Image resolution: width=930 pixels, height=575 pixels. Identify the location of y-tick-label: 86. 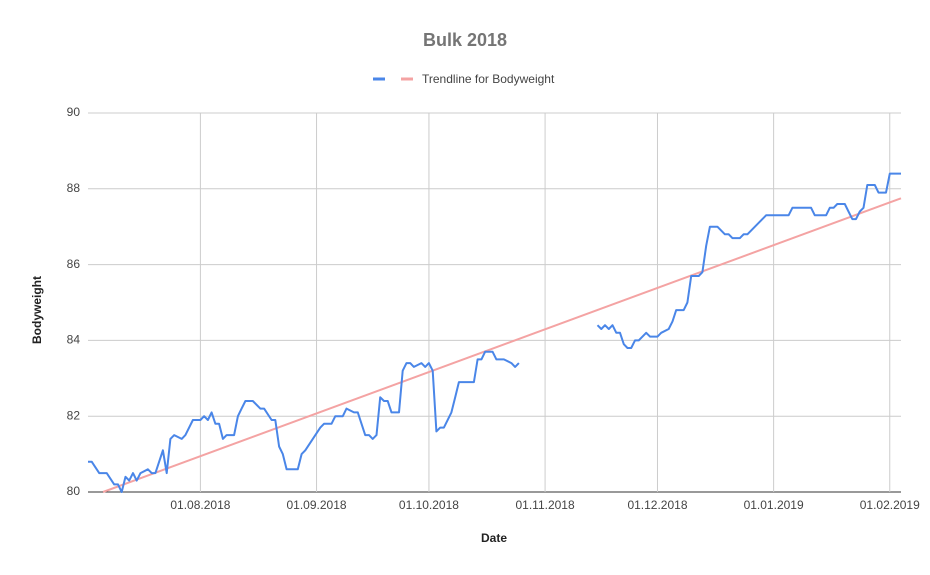
(74, 264).